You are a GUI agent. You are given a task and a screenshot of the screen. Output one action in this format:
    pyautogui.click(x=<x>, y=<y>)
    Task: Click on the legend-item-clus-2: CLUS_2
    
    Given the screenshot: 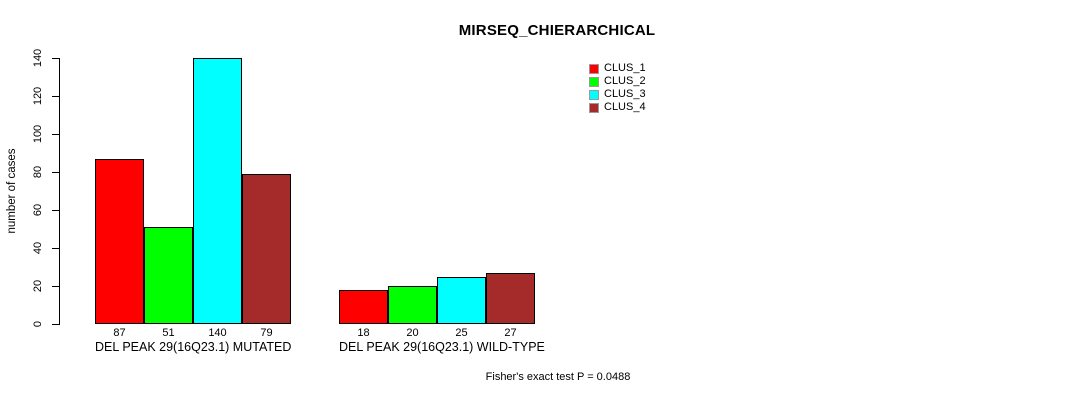 What is the action you would take?
    pyautogui.click(x=617, y=81)
    